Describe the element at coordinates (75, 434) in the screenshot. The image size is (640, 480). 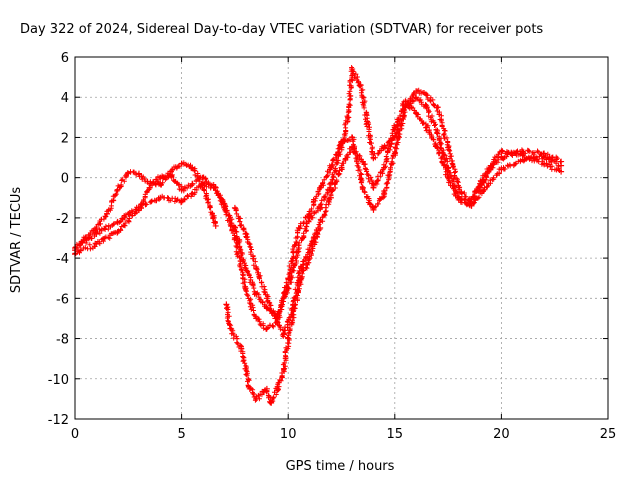
I see `x-tick-label: 0` at that location.